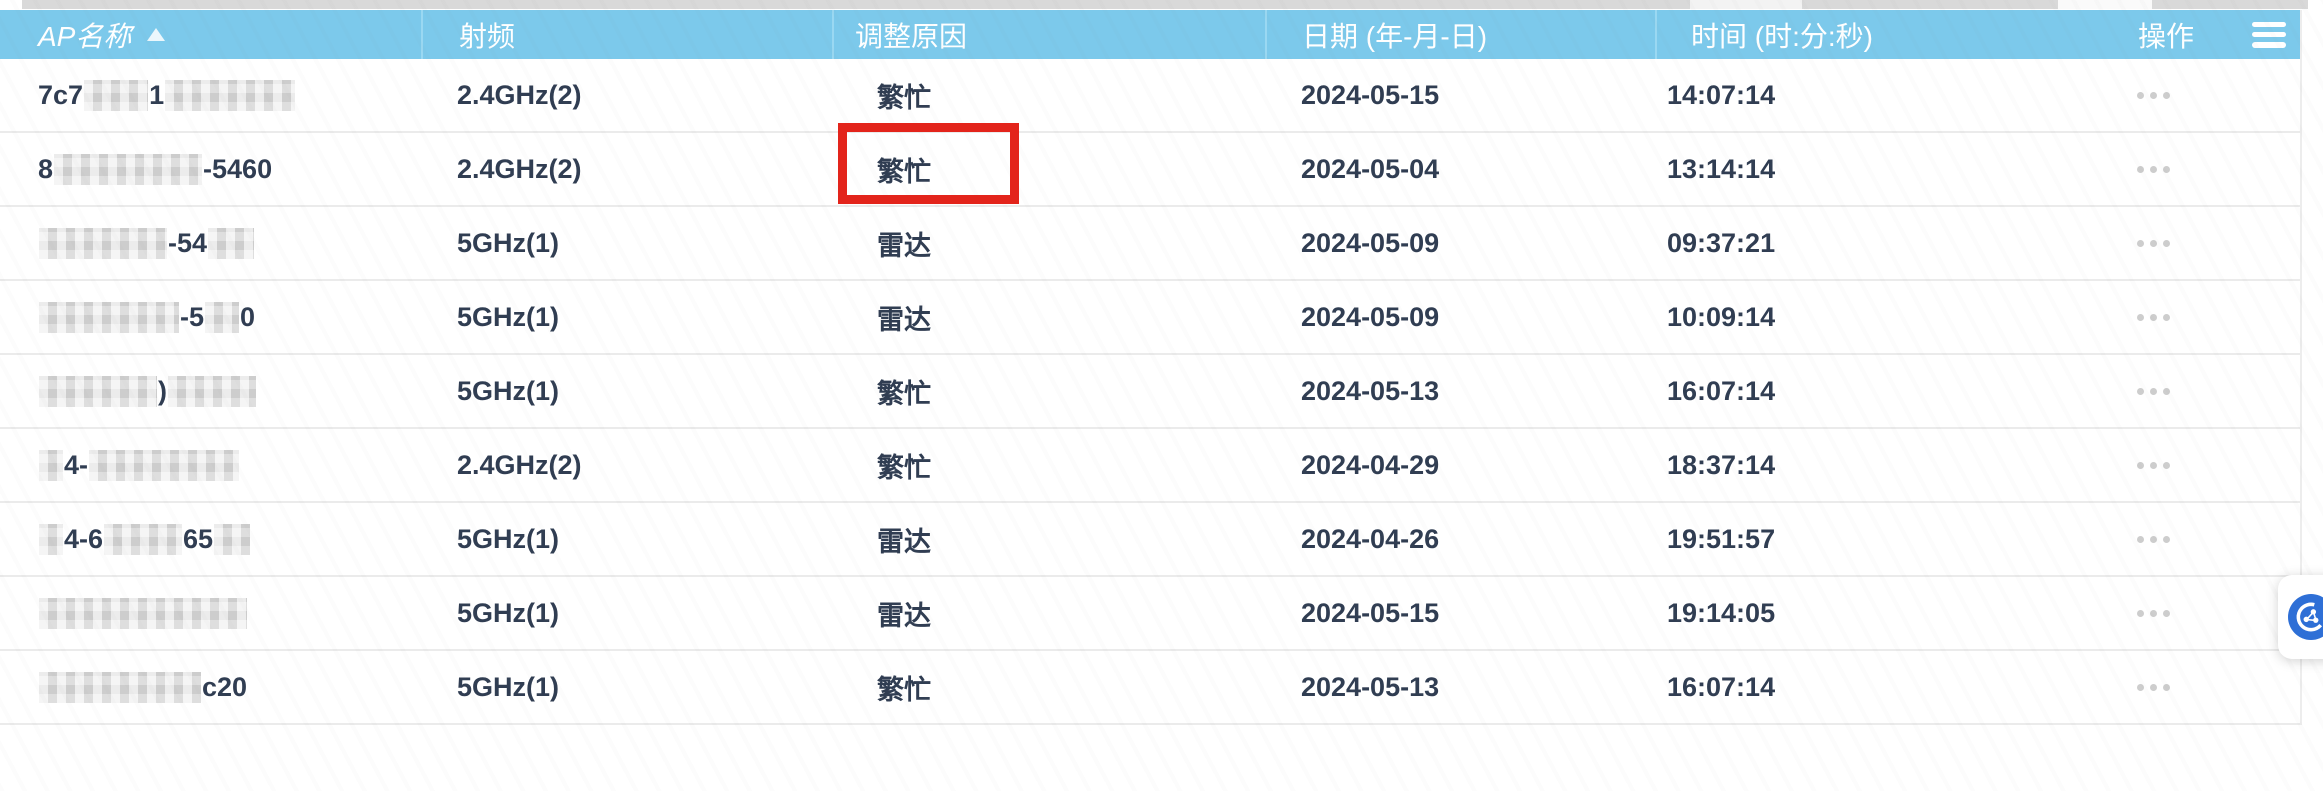 The image size is (2323, 791). What do you see at coordinates (928, 163) in the screenshot?
I see `highlight-annotation-box` at bounding box center [928, 163].